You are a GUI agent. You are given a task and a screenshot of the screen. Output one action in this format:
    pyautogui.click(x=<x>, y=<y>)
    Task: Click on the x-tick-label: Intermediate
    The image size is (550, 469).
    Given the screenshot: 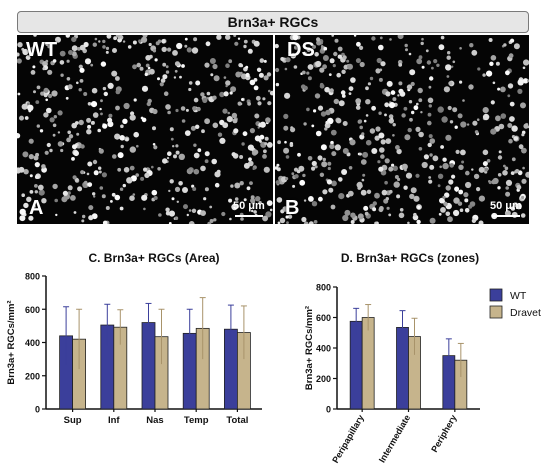 What is the action you would take?
    pyautogui.click(x=394, y=438)
    